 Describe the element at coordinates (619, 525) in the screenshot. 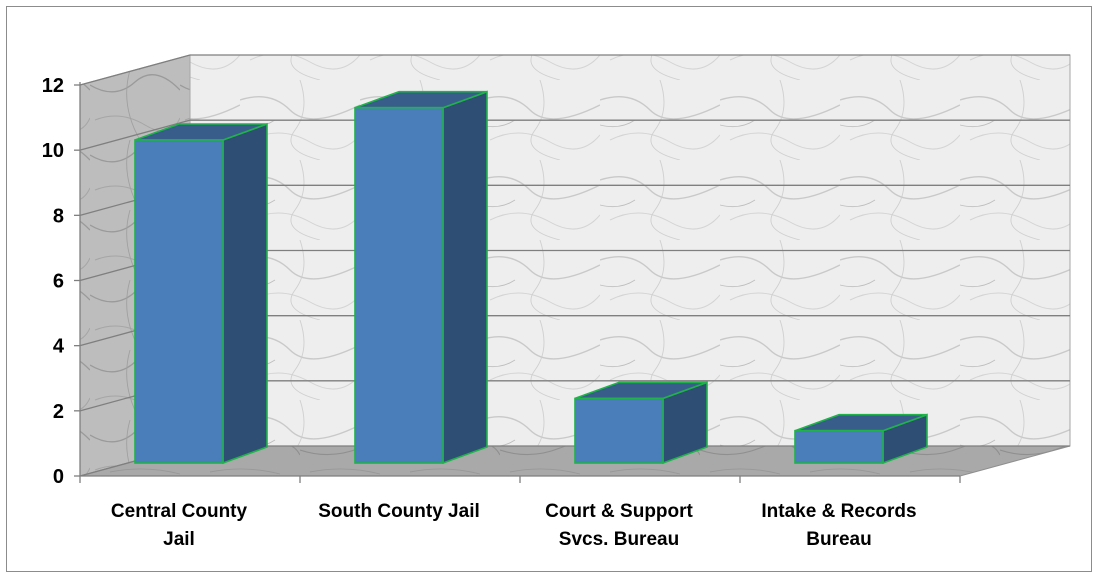

I see `x-tick-label: Court & Support Svcs. Bureau` at that location.